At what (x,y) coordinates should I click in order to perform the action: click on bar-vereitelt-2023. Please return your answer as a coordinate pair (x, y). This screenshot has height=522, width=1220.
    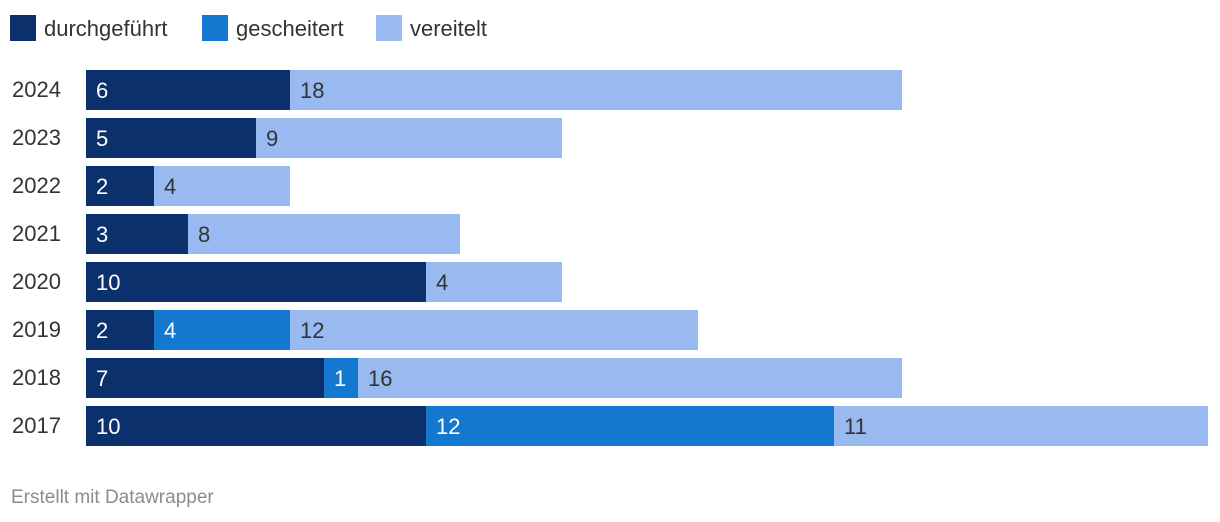
    Looking at the image, I should click on (409, 138).